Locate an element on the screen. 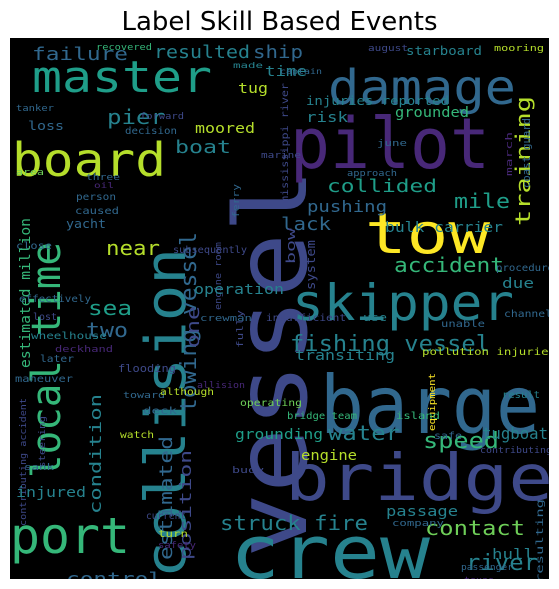  cloud-word: steering is located at coordinates (43, 442).